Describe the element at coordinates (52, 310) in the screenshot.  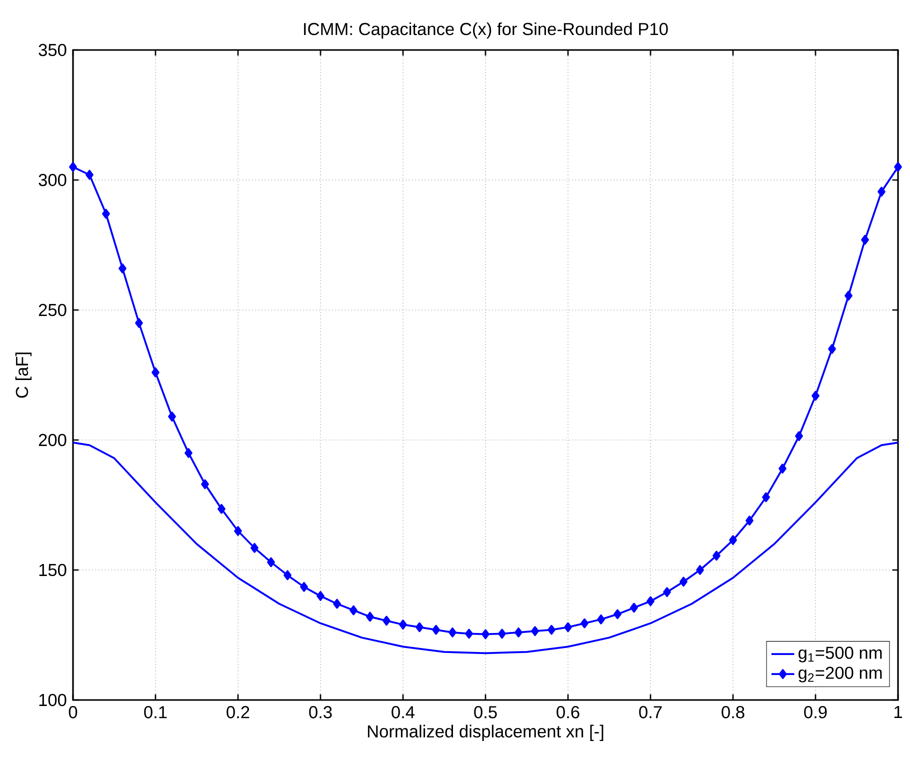
I see `y-tick-label: 250` at that location.